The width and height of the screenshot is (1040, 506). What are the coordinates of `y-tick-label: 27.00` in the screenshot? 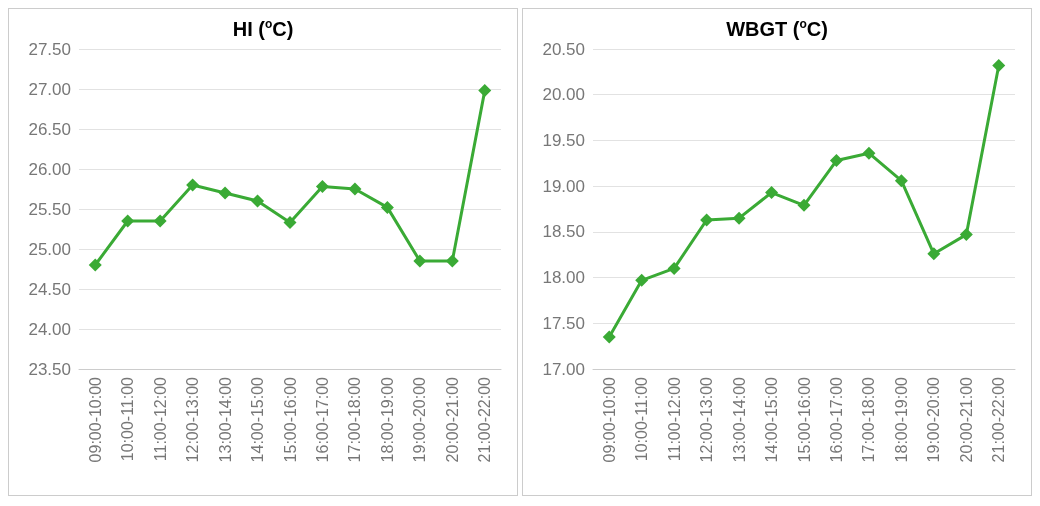 It's located at (49, 89).